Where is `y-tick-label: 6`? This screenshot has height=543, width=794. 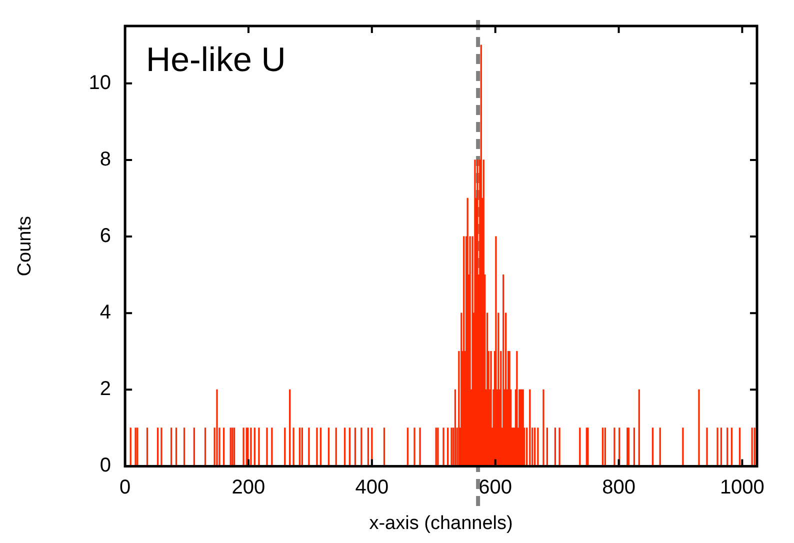
y-tick-label: 6 is located at coordinates (106, 236).